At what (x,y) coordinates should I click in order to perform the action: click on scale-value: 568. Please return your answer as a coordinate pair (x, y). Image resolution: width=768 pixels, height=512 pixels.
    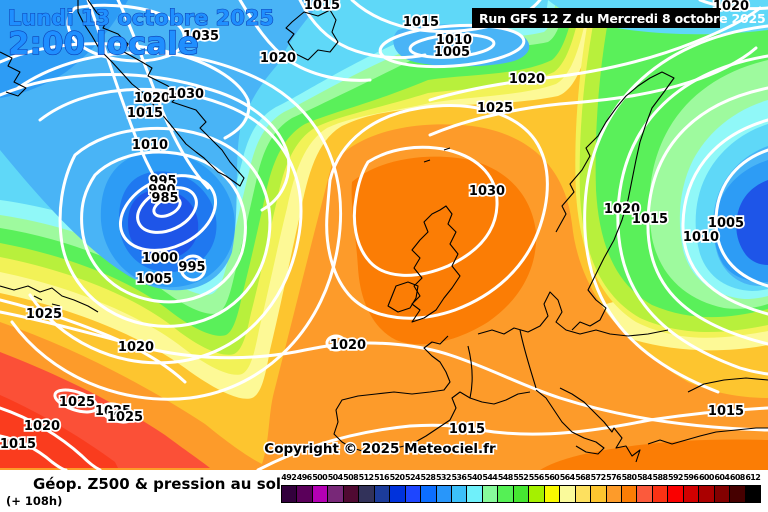
    Looking at the image, I should click on (583, 477).